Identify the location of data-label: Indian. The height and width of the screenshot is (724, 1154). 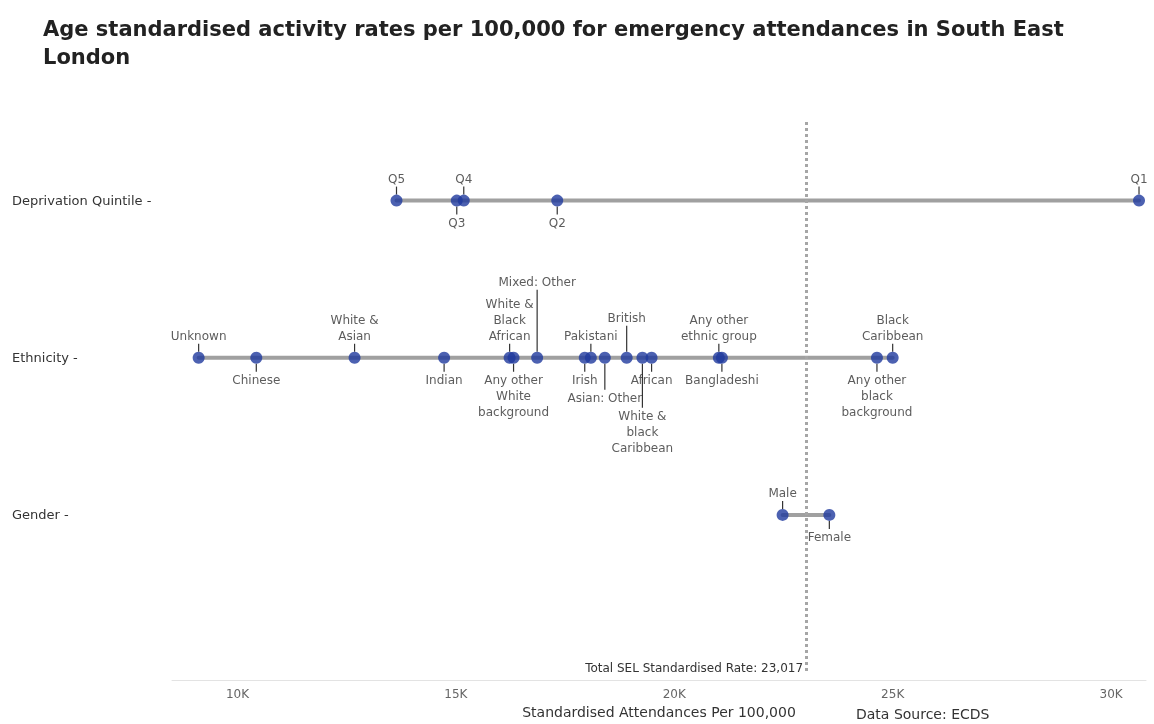
(444, 379).